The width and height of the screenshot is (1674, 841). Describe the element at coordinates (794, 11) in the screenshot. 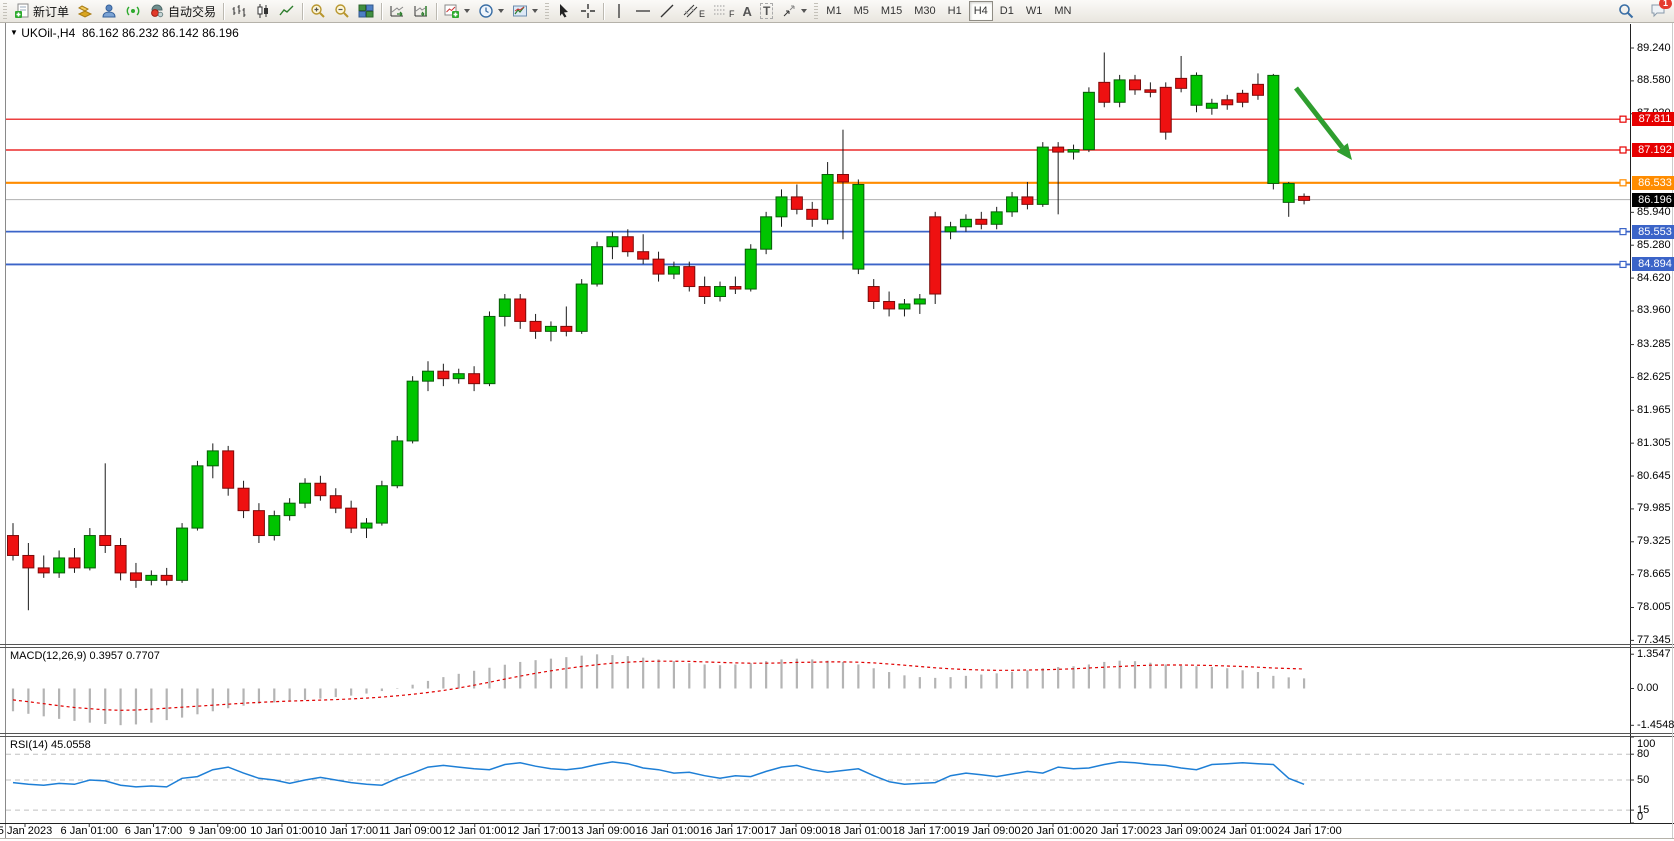

I see `shapes-button` at that location.